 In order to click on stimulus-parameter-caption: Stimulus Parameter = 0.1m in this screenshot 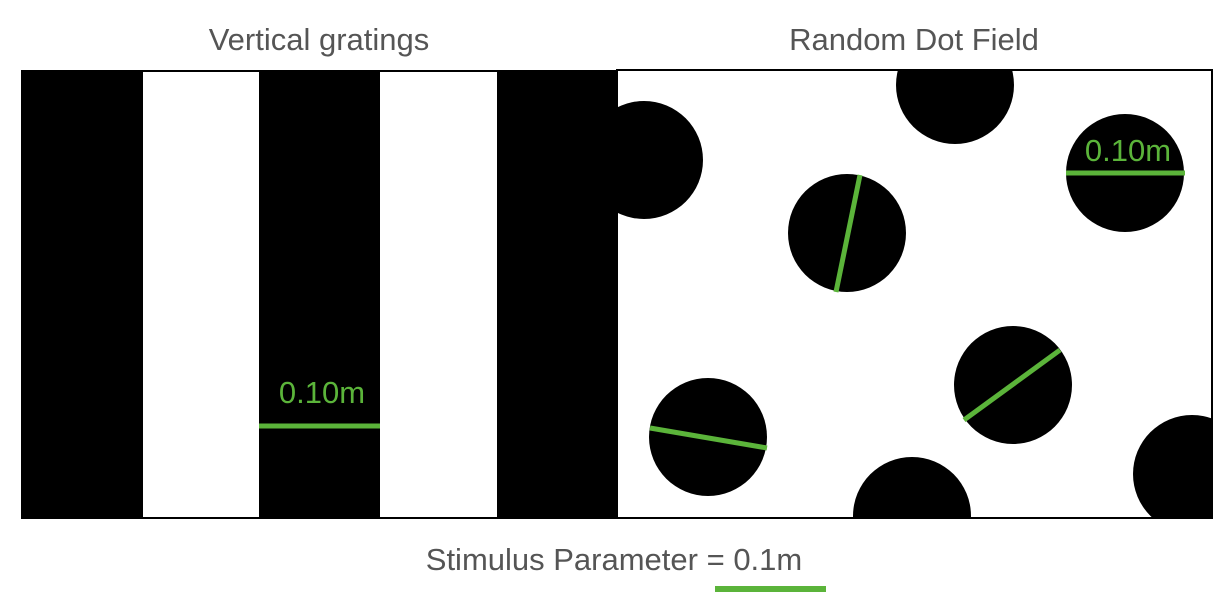, I will do `click(614, 567)`.